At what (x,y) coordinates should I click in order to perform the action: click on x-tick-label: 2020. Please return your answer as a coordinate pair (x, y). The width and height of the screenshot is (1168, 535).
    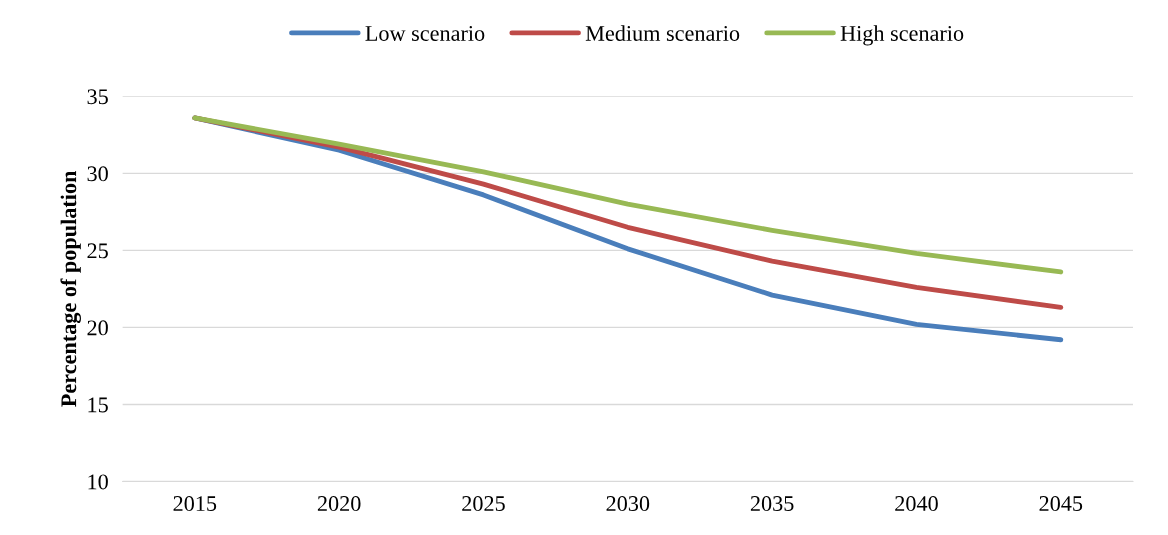
    Looking at the image, I should click on (339, 504).